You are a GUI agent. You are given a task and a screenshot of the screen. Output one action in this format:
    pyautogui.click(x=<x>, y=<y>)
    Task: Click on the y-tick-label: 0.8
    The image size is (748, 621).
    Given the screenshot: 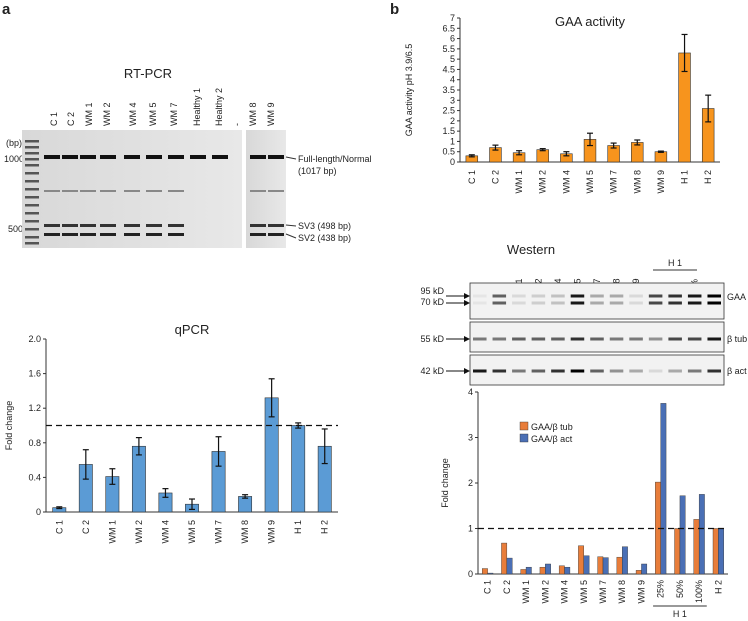 What is the action you would take?
    pyautogui.click(x=34, y=443)
    